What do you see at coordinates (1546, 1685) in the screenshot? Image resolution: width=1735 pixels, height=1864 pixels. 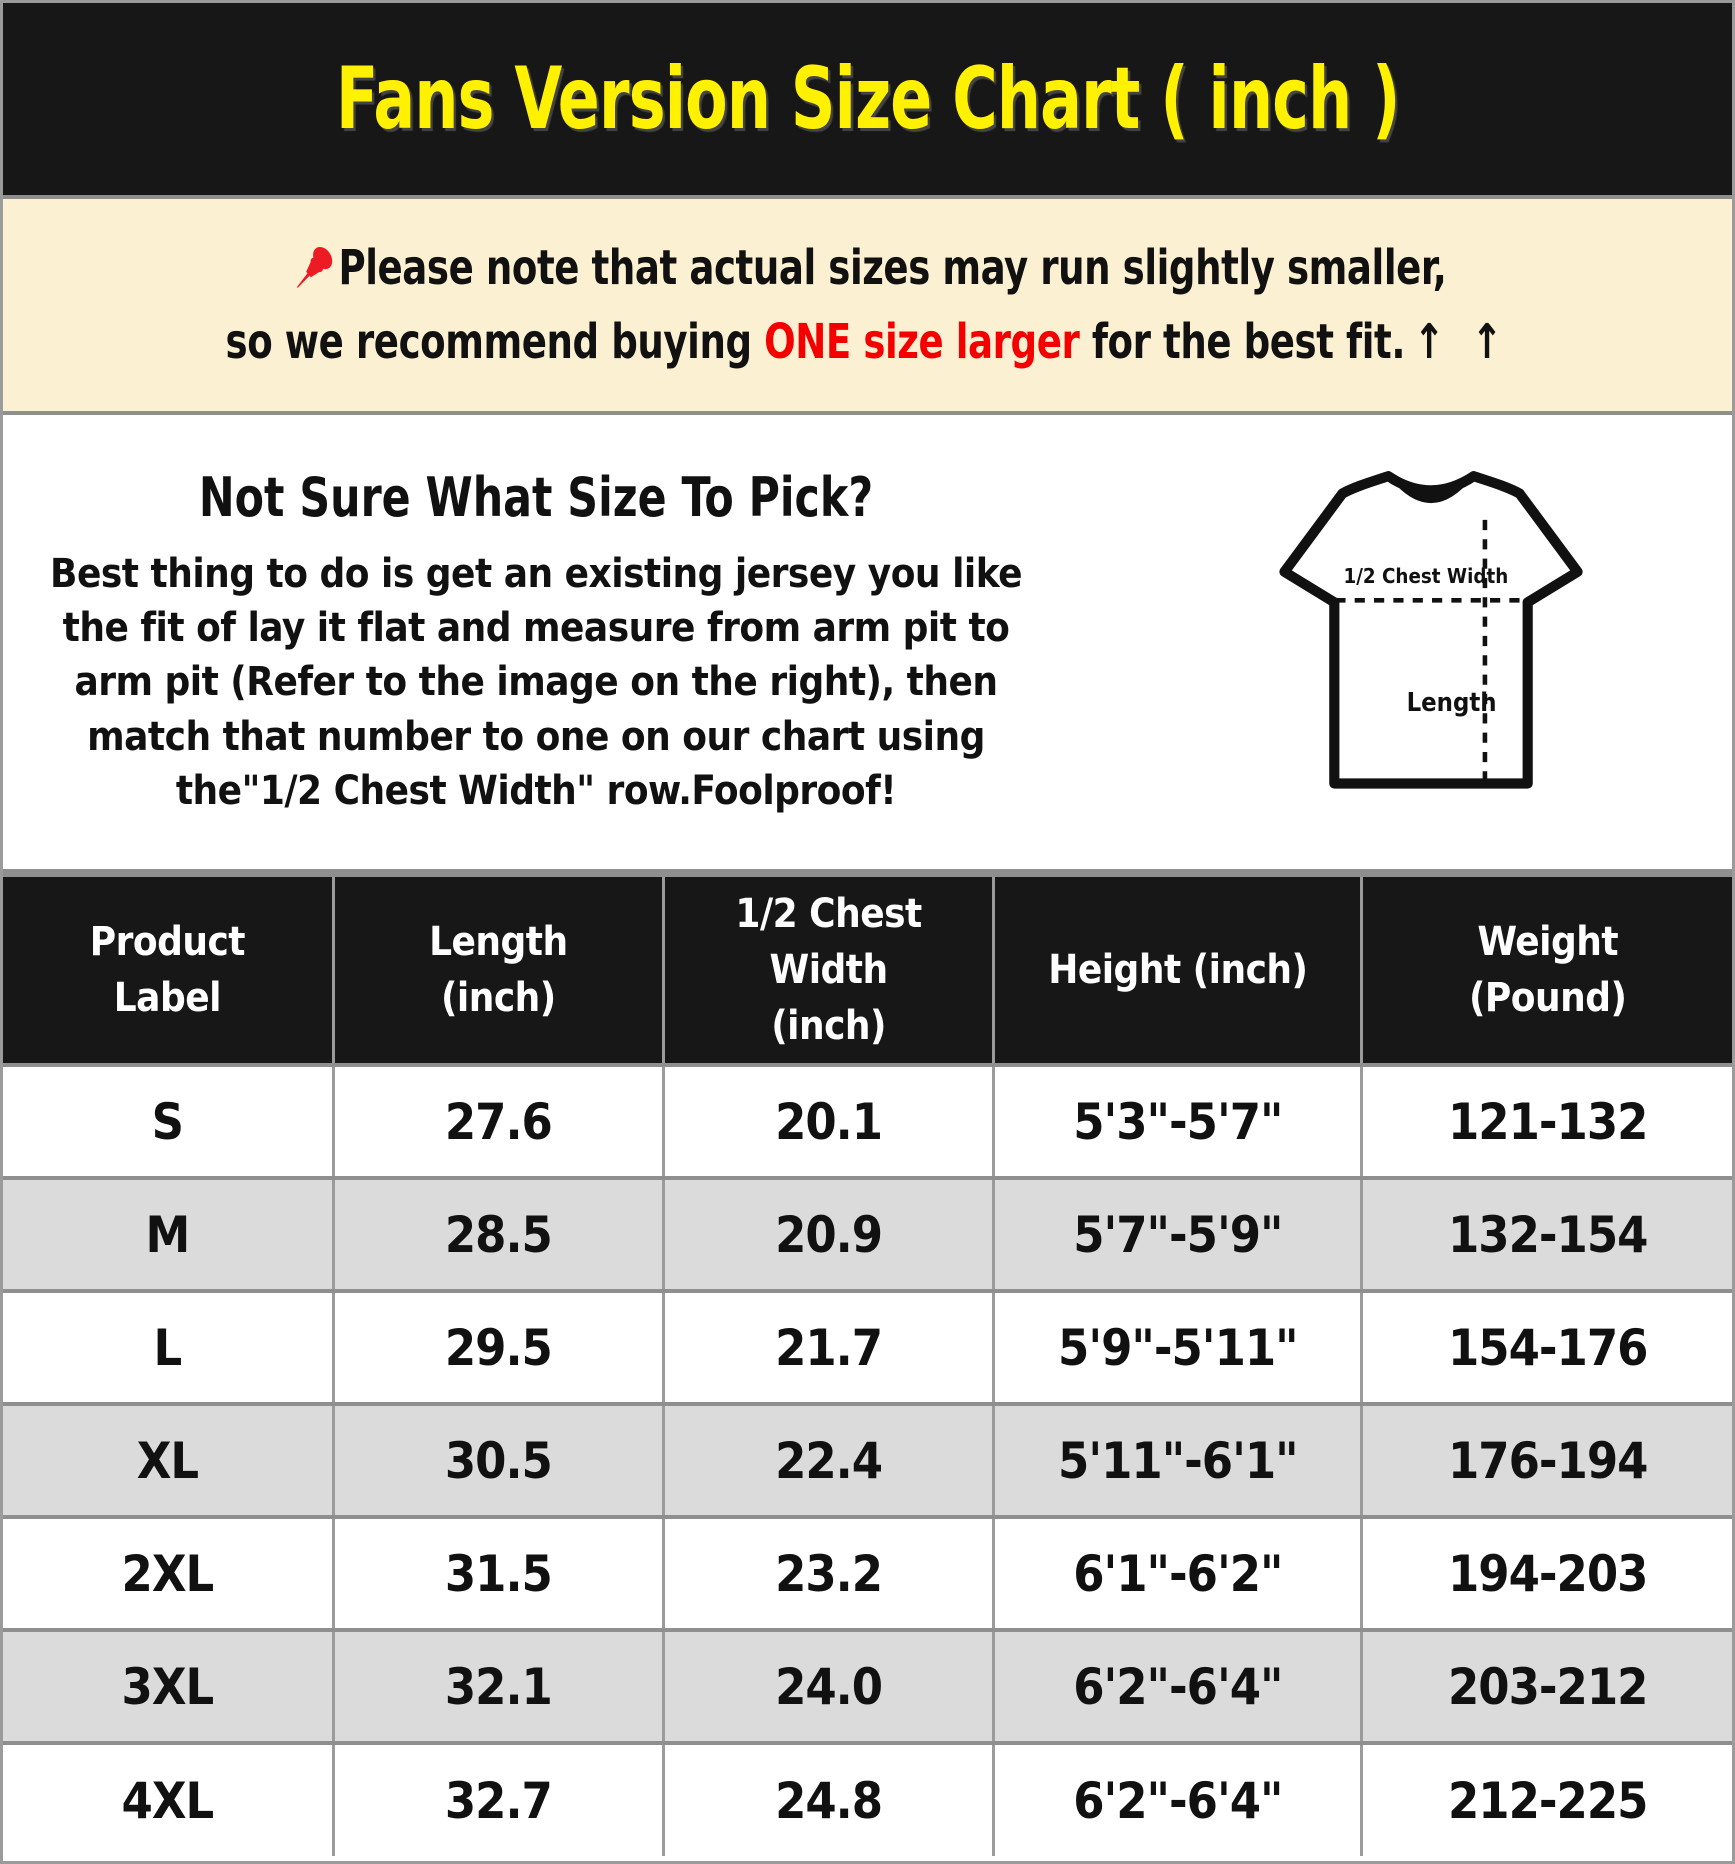 I see `cell-weight: 203-212` at bounding box center [1546, 1685].